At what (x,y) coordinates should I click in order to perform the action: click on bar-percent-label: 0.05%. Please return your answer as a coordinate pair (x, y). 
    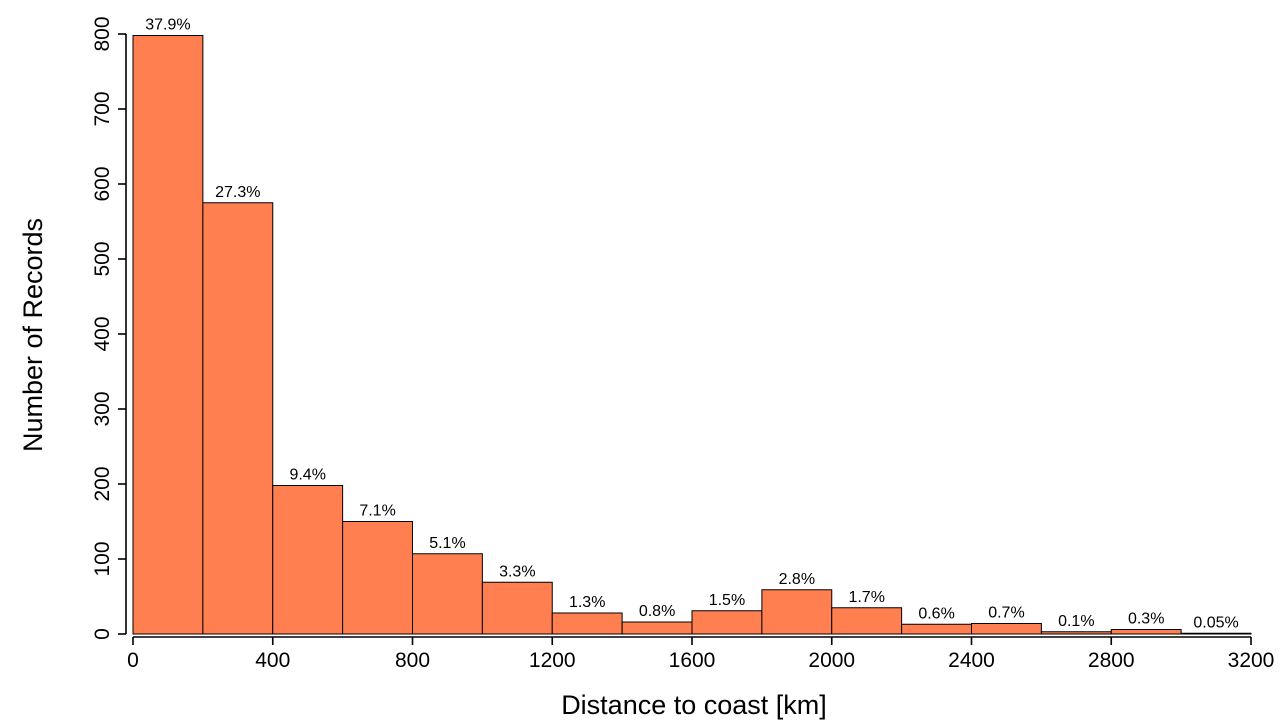
    Looking at the image, I should click on (1215, 622).